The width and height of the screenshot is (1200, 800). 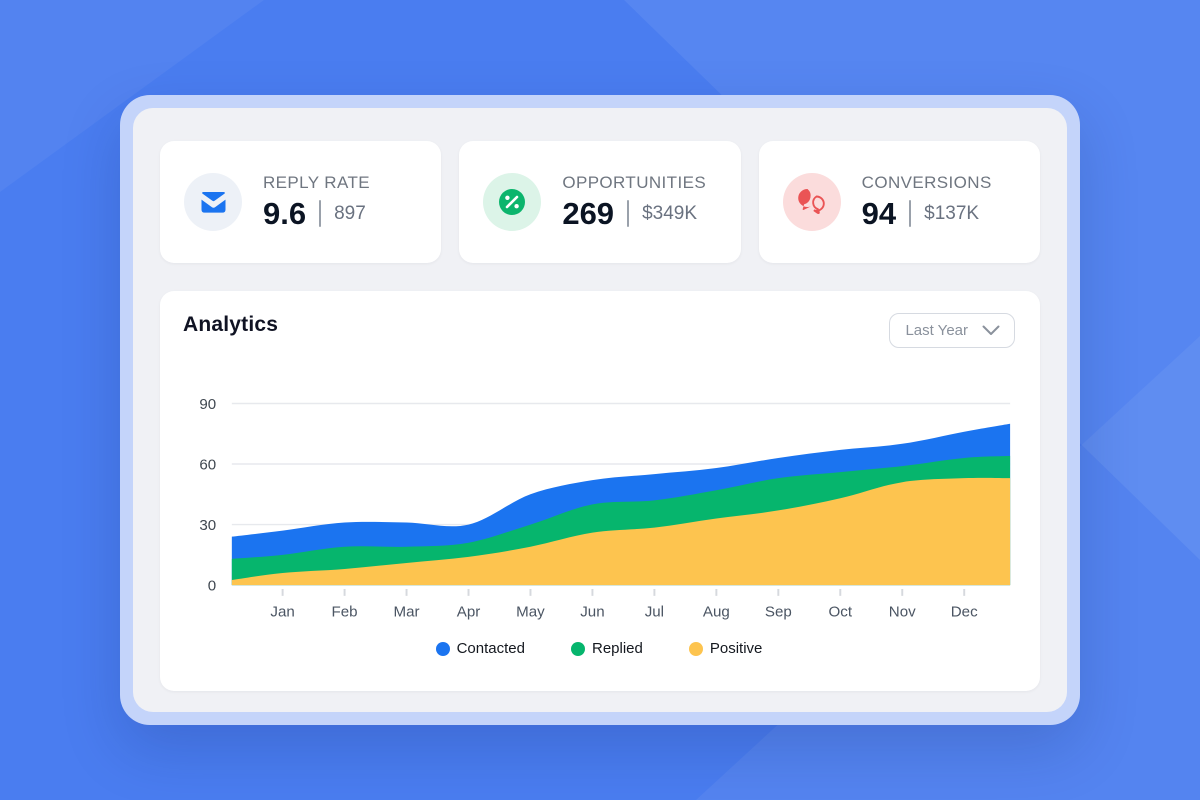 I want to click on stats-row: REPLY RATE 9.6 897, so click(x=600, y=202).